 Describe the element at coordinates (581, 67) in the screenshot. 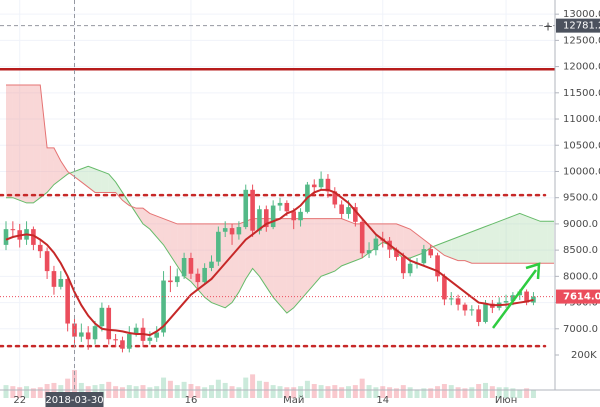

I see `y-tick-label: 12000.0` at that location.